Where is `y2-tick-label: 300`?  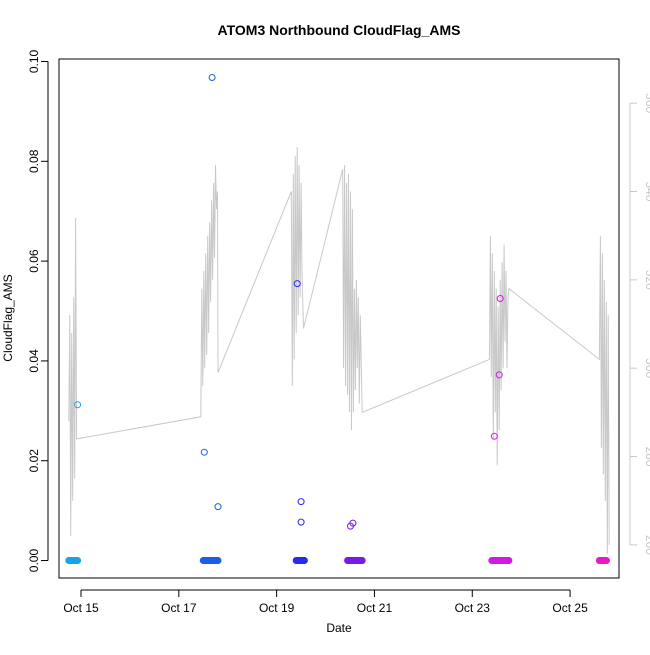 y2-tick-label: 300 is located at coordinates (646, 368).